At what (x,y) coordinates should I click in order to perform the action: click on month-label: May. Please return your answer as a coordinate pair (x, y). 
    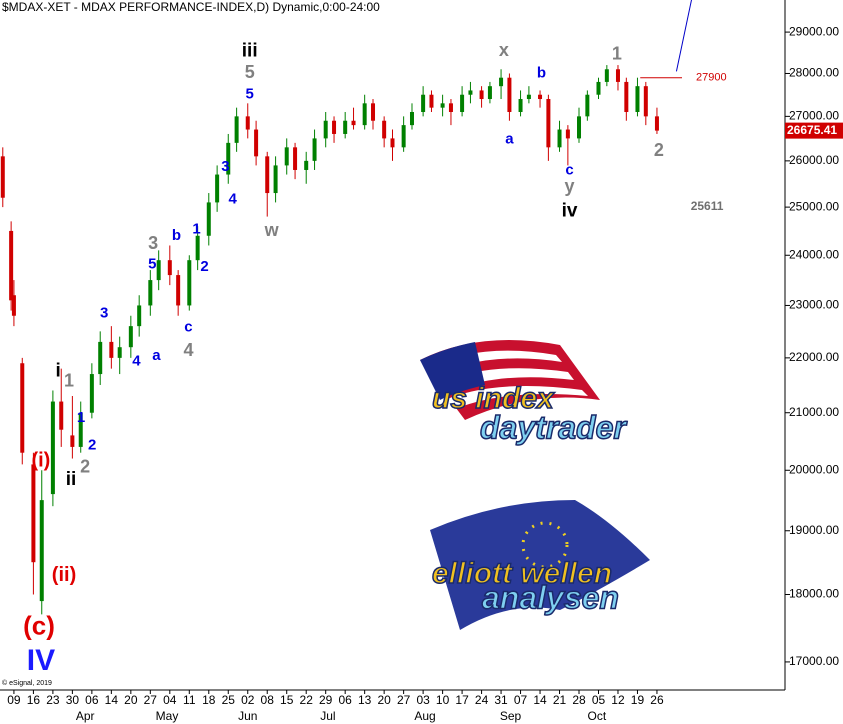
    Looking at the image, I should click on (167, 716).